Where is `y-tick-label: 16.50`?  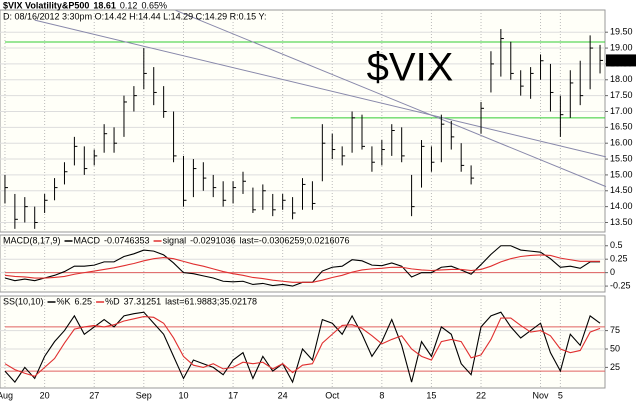 y-tick-label: 16.50 is located at coordinates (621, 127).